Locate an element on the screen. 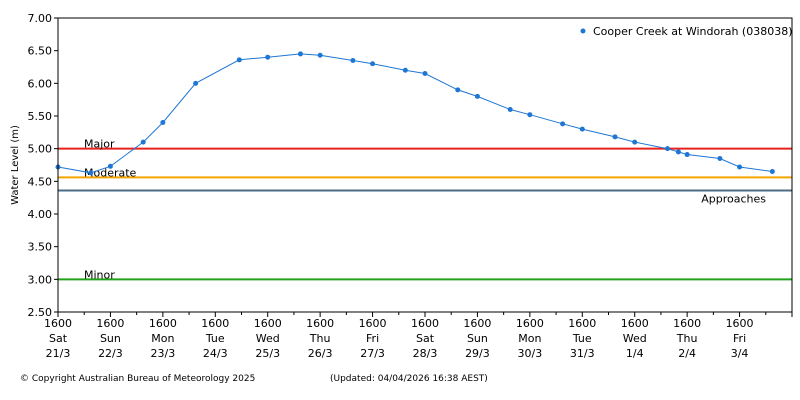 The height and width of the screenshot is (400, 800). y-tick-label: 4.00 is located at coordinates (40, 214).